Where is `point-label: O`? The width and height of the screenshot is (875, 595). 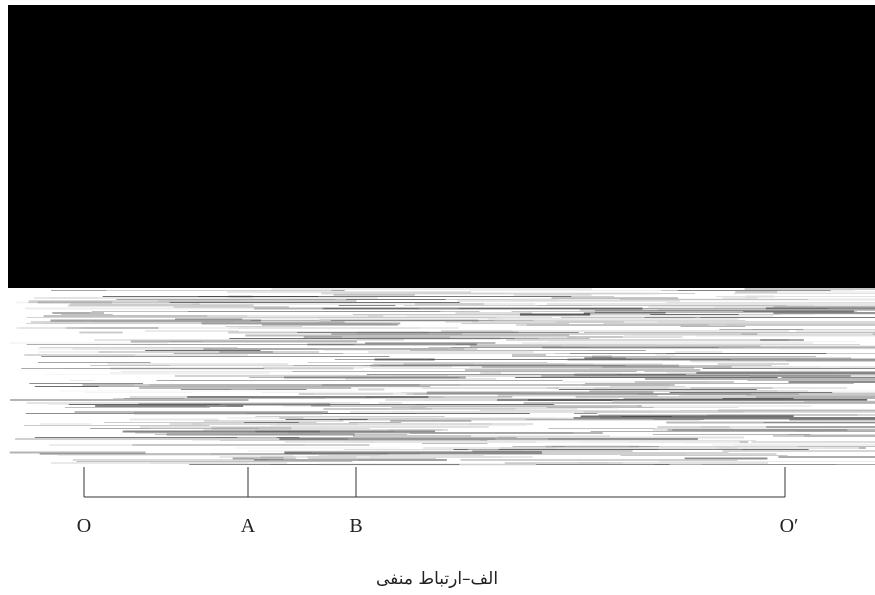
point-label: O is located at coordinates (84, 526).